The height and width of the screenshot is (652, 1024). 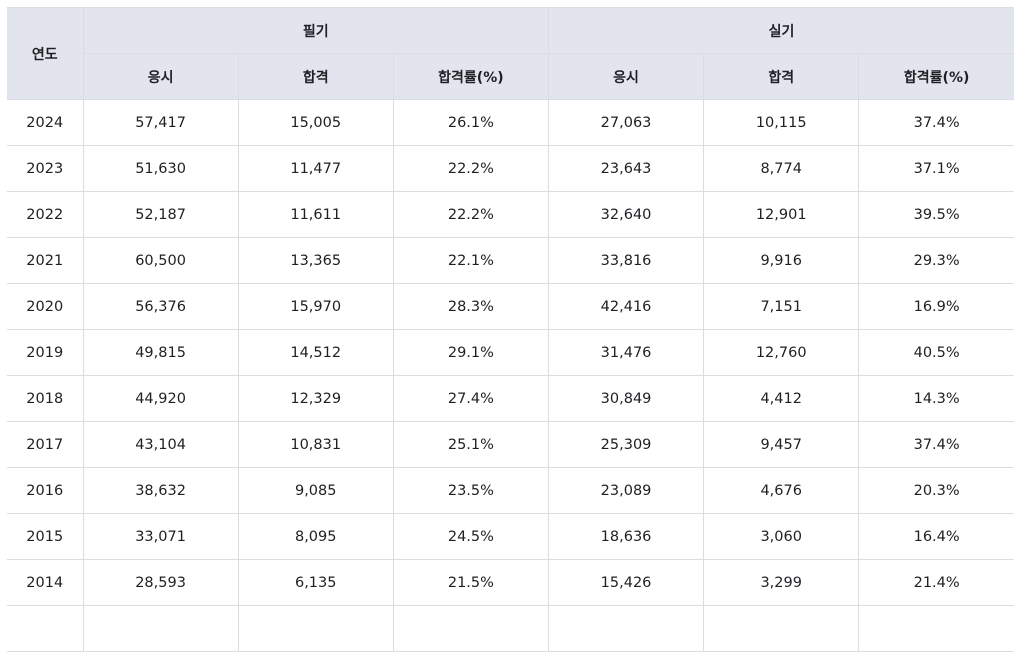 I want to click on table-row: 2018 44,920 12,329 27.4% 30,849 4,412 14.3%, so click(x=510, y=398).